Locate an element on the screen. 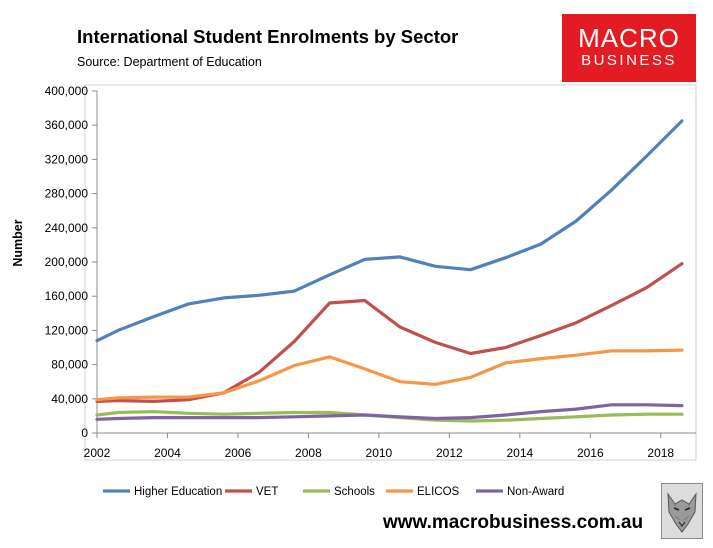  macrobusiness-logo: MACRO BUSINESS is located at coordinates (629, 48).